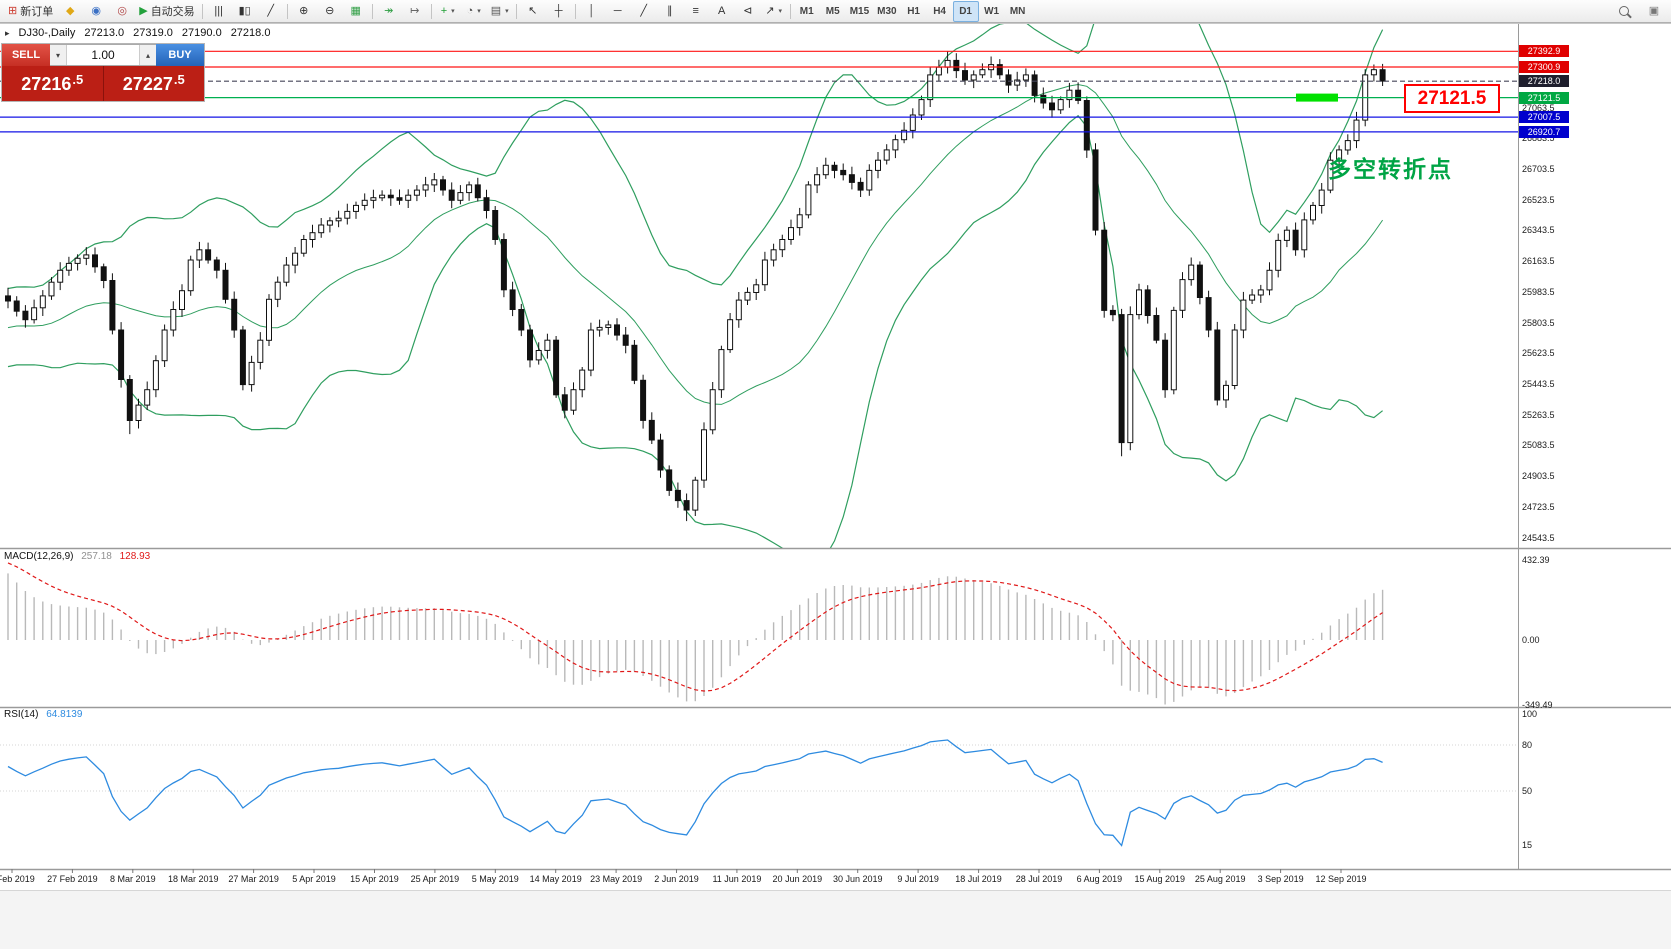 The image size is (1671, 949). Describe the element at coordinates (857, 879) in the screenshot. I see `date-axis-label: 30 Jun 2019` at that location.